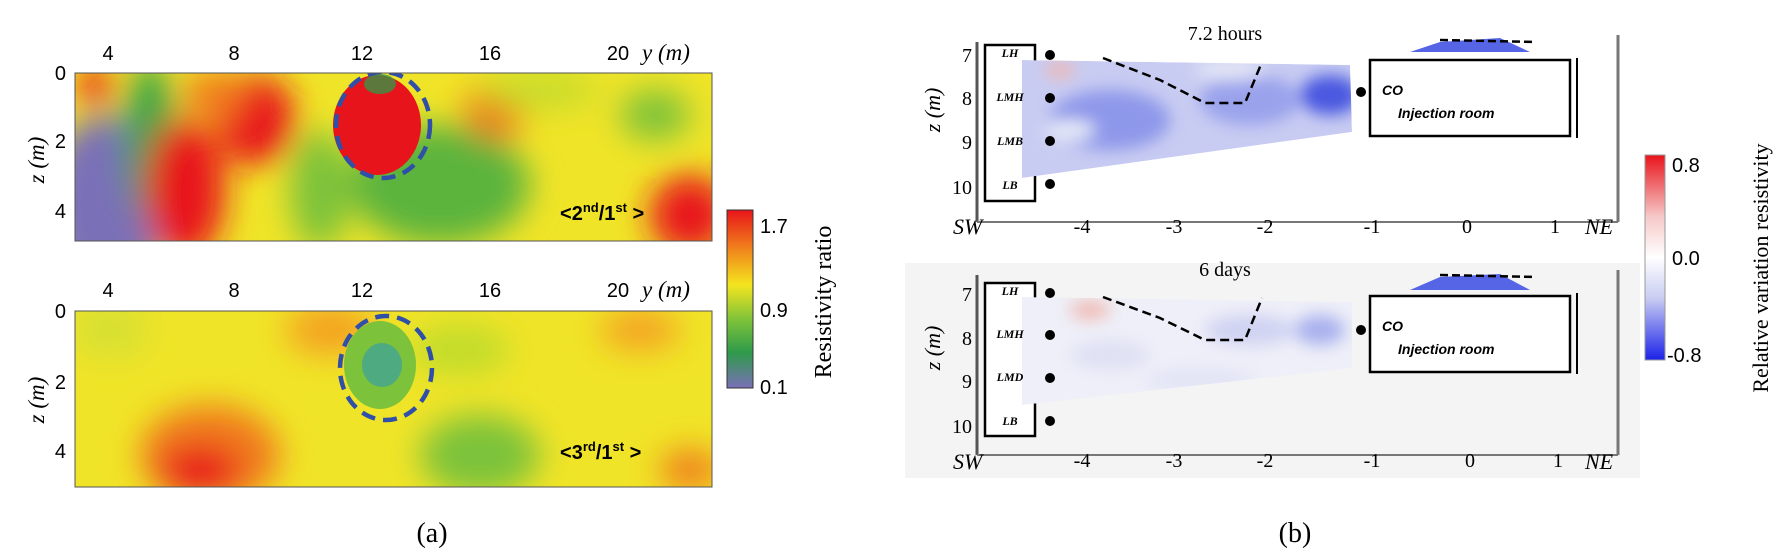 The width and height of the screenshot is (1785, 552). What do you see at coordinates (1295, 533) in the screenshot?
I see `panel-b-caption: (b)` at bounding box center [1295, 533].